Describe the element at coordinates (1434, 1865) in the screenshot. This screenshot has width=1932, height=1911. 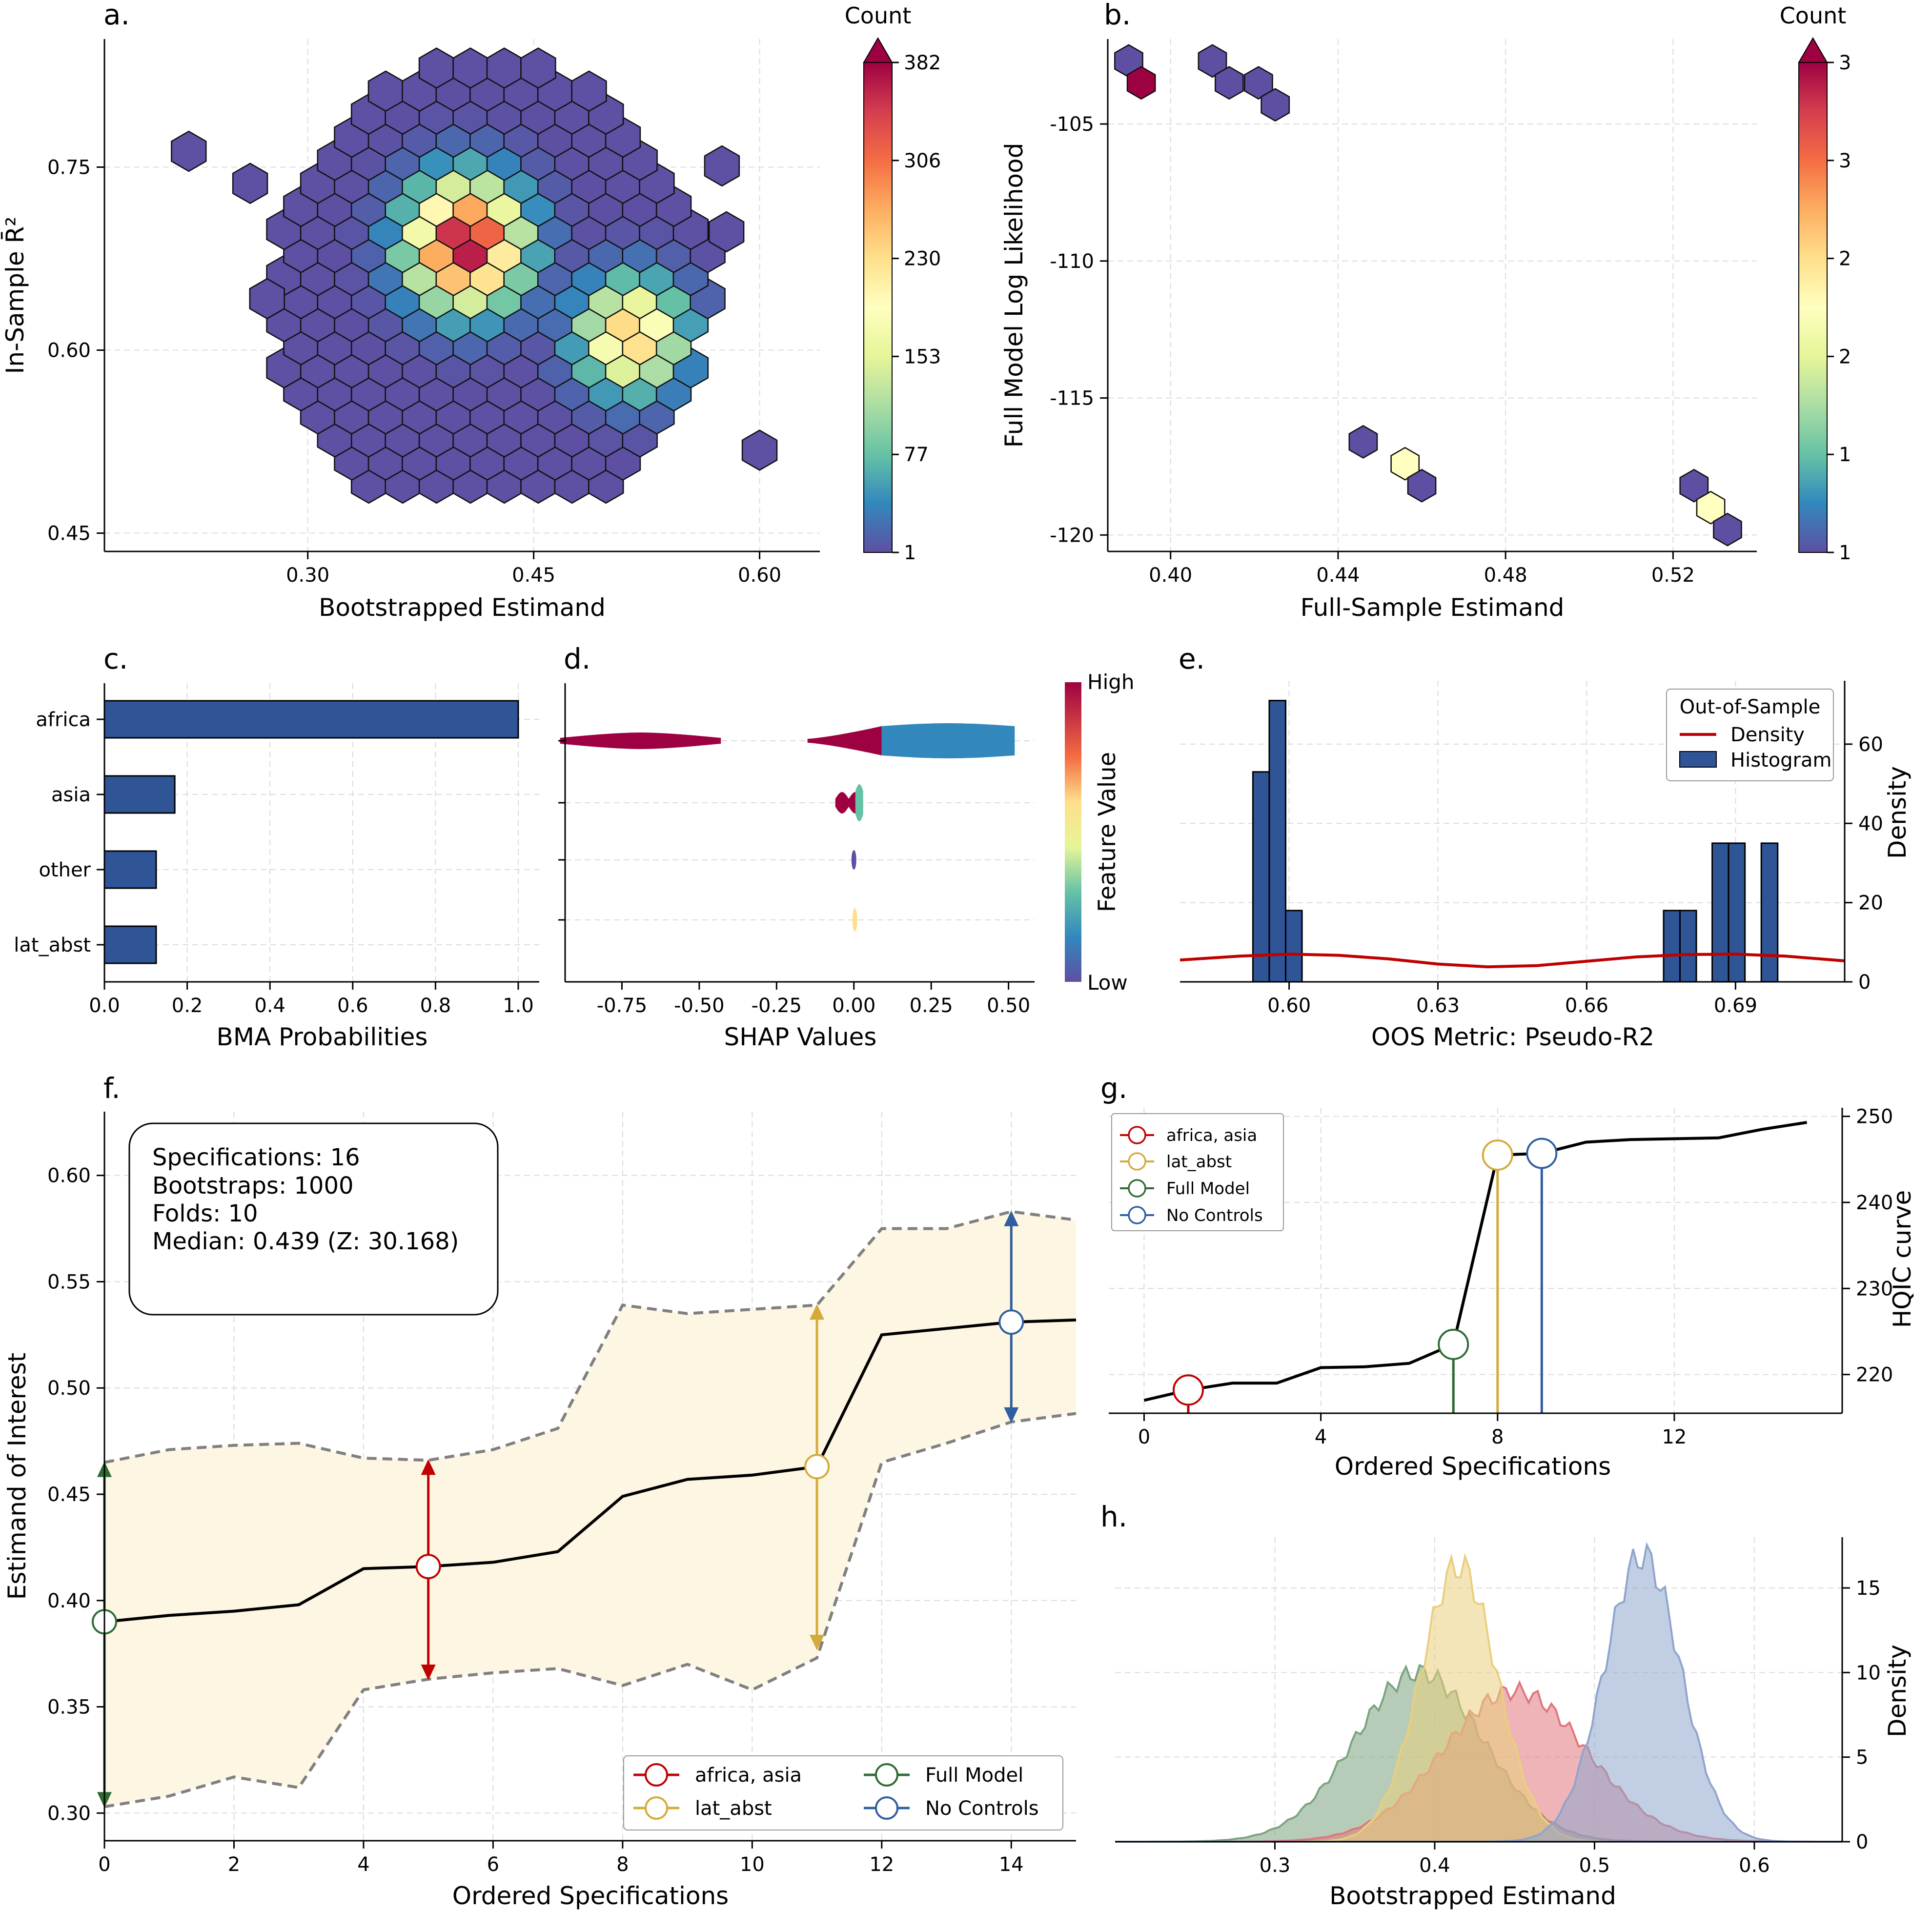
I see `panel-h-xtick-label-1: 0.4` at that location.